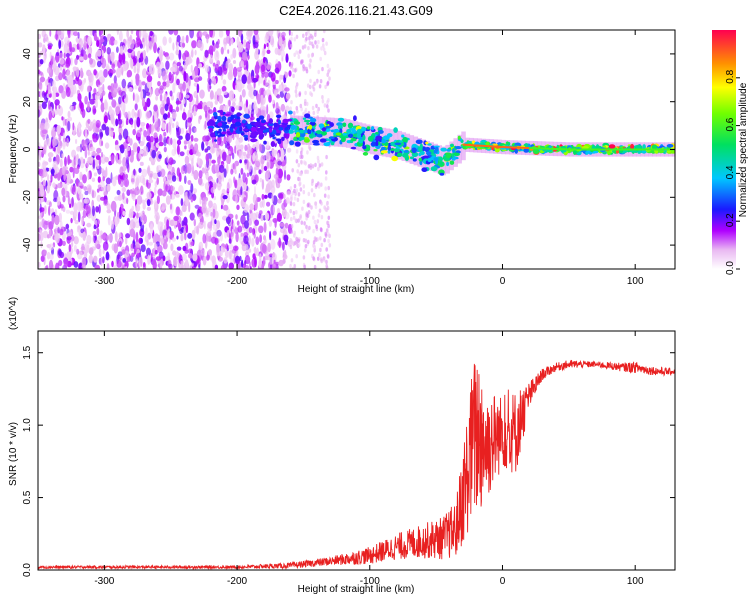 This screenshot has height=600, width=750. Describe the element at coordinates (356, 289) in the screenshot. I see `spectrogram-xlabel: Height of straight line (km)` at that location.